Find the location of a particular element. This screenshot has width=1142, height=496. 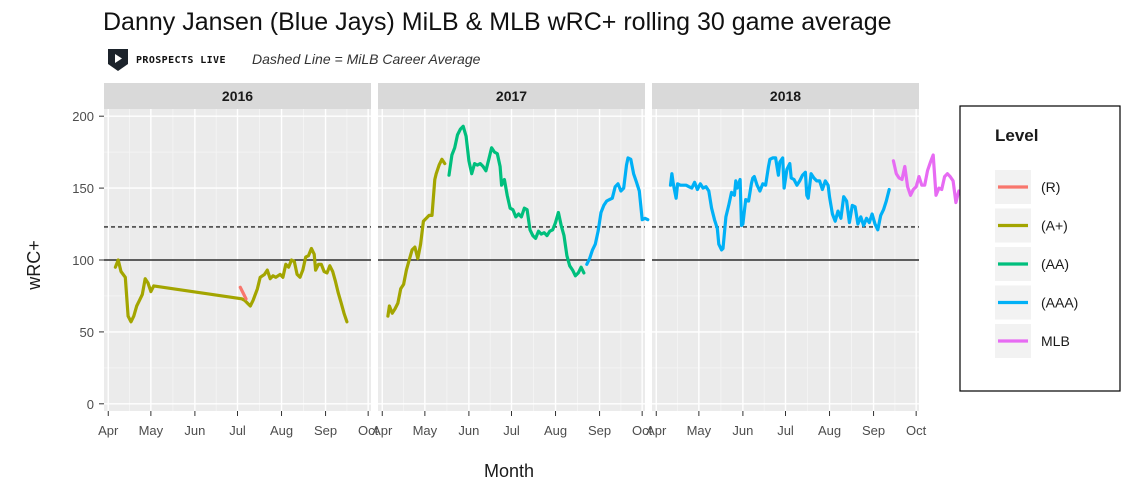

brand-name: PROSPECTS LIVE is located at coordinates (181, 60).